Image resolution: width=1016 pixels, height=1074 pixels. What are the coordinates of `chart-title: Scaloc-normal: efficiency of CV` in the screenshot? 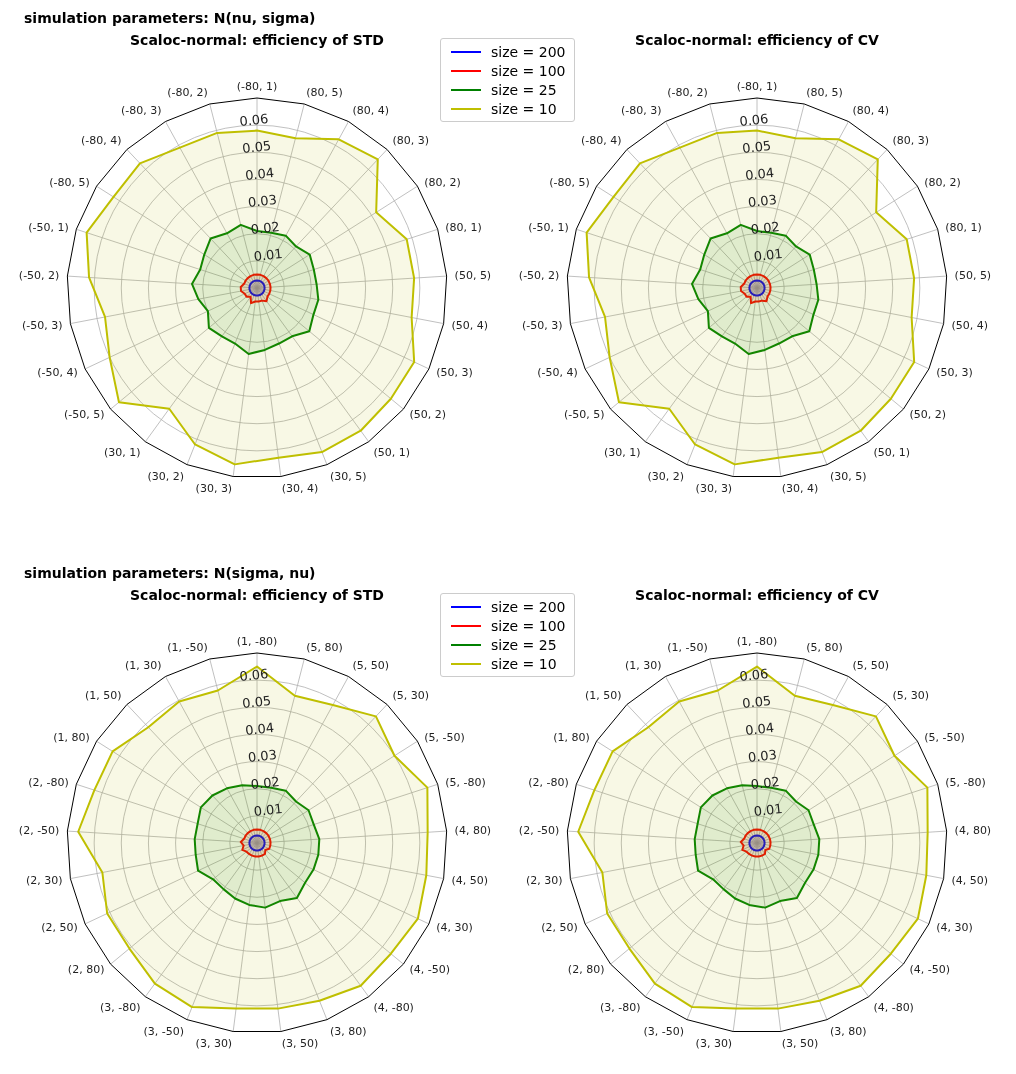 It's located at (757, 595).